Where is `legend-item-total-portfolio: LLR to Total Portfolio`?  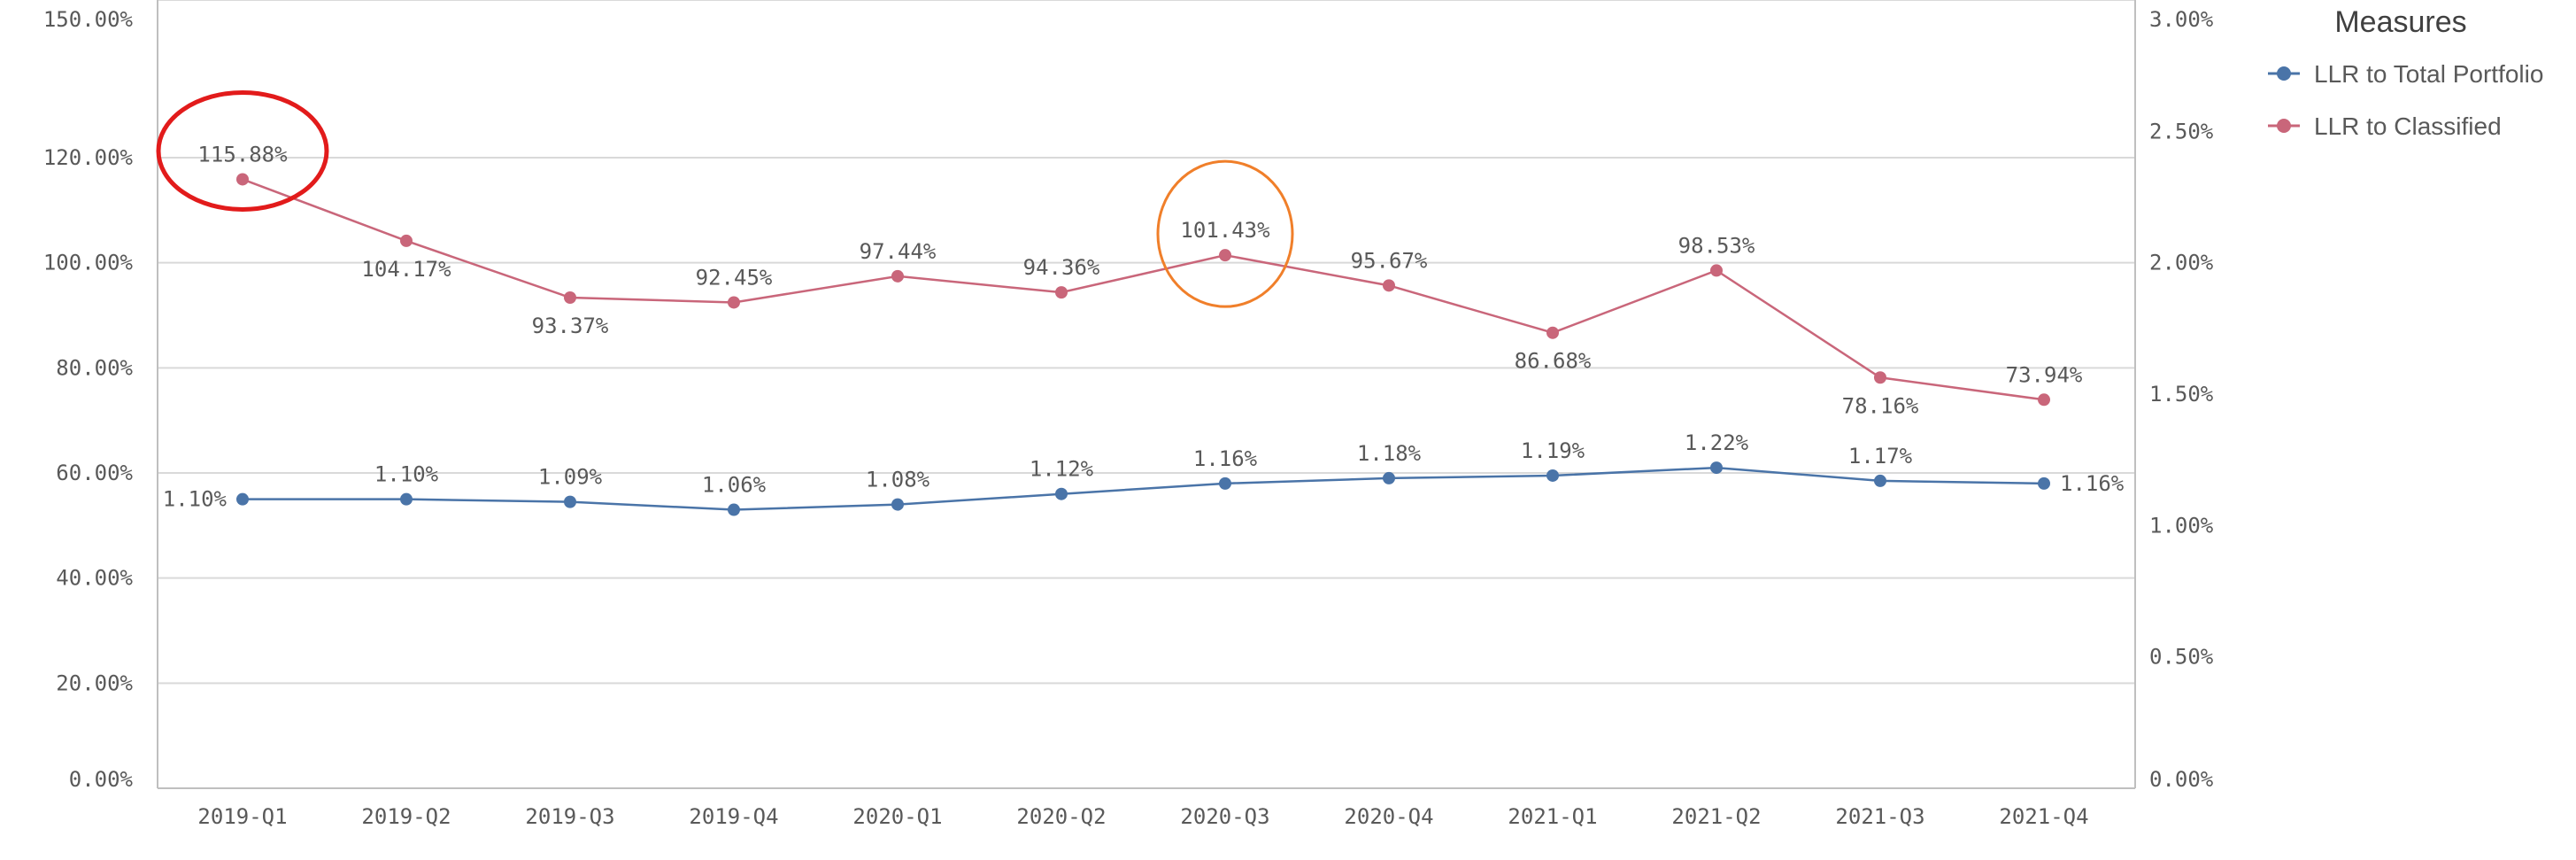
legend-item-total-portfolio: LLR to Total Portfolio is located at coordinates (2405, 74).